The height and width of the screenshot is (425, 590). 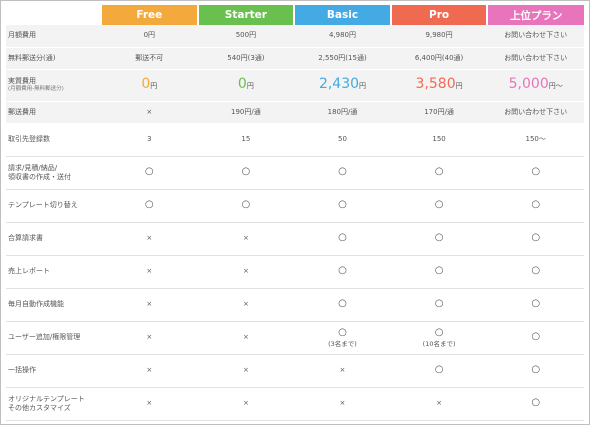 I want to click on row-monthly: 月額費用 0円 500円 4,980円 9,980円 お問い合わせ下さい, so click(x=295, y=36).